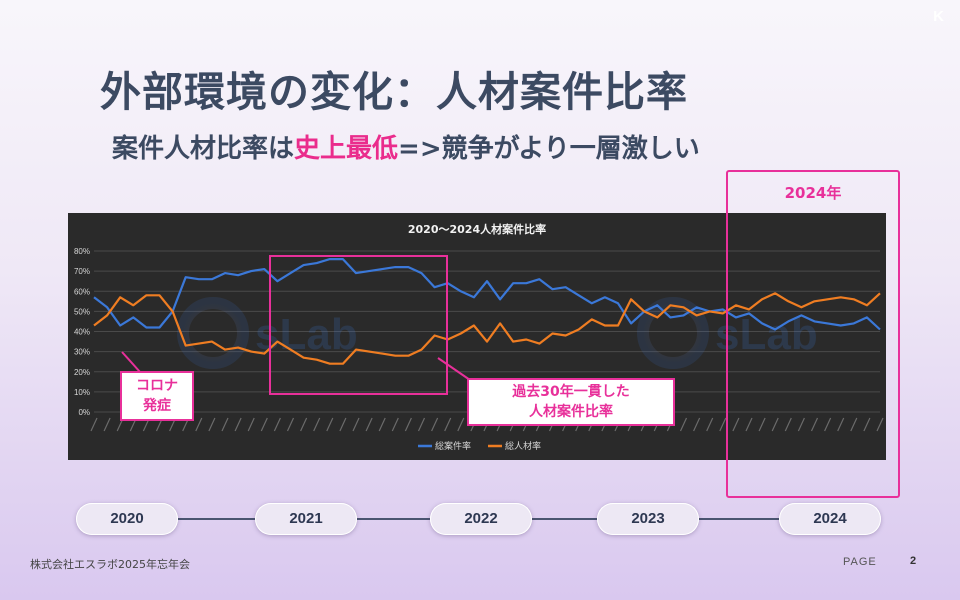 This screenshot has height=600, width=960. What do you see at coordinates (571, 402) in the screenshot?
I see `lowest-ratio-label: 過去30年一貫した 人材案件比率` at bounding box center [571, 402].